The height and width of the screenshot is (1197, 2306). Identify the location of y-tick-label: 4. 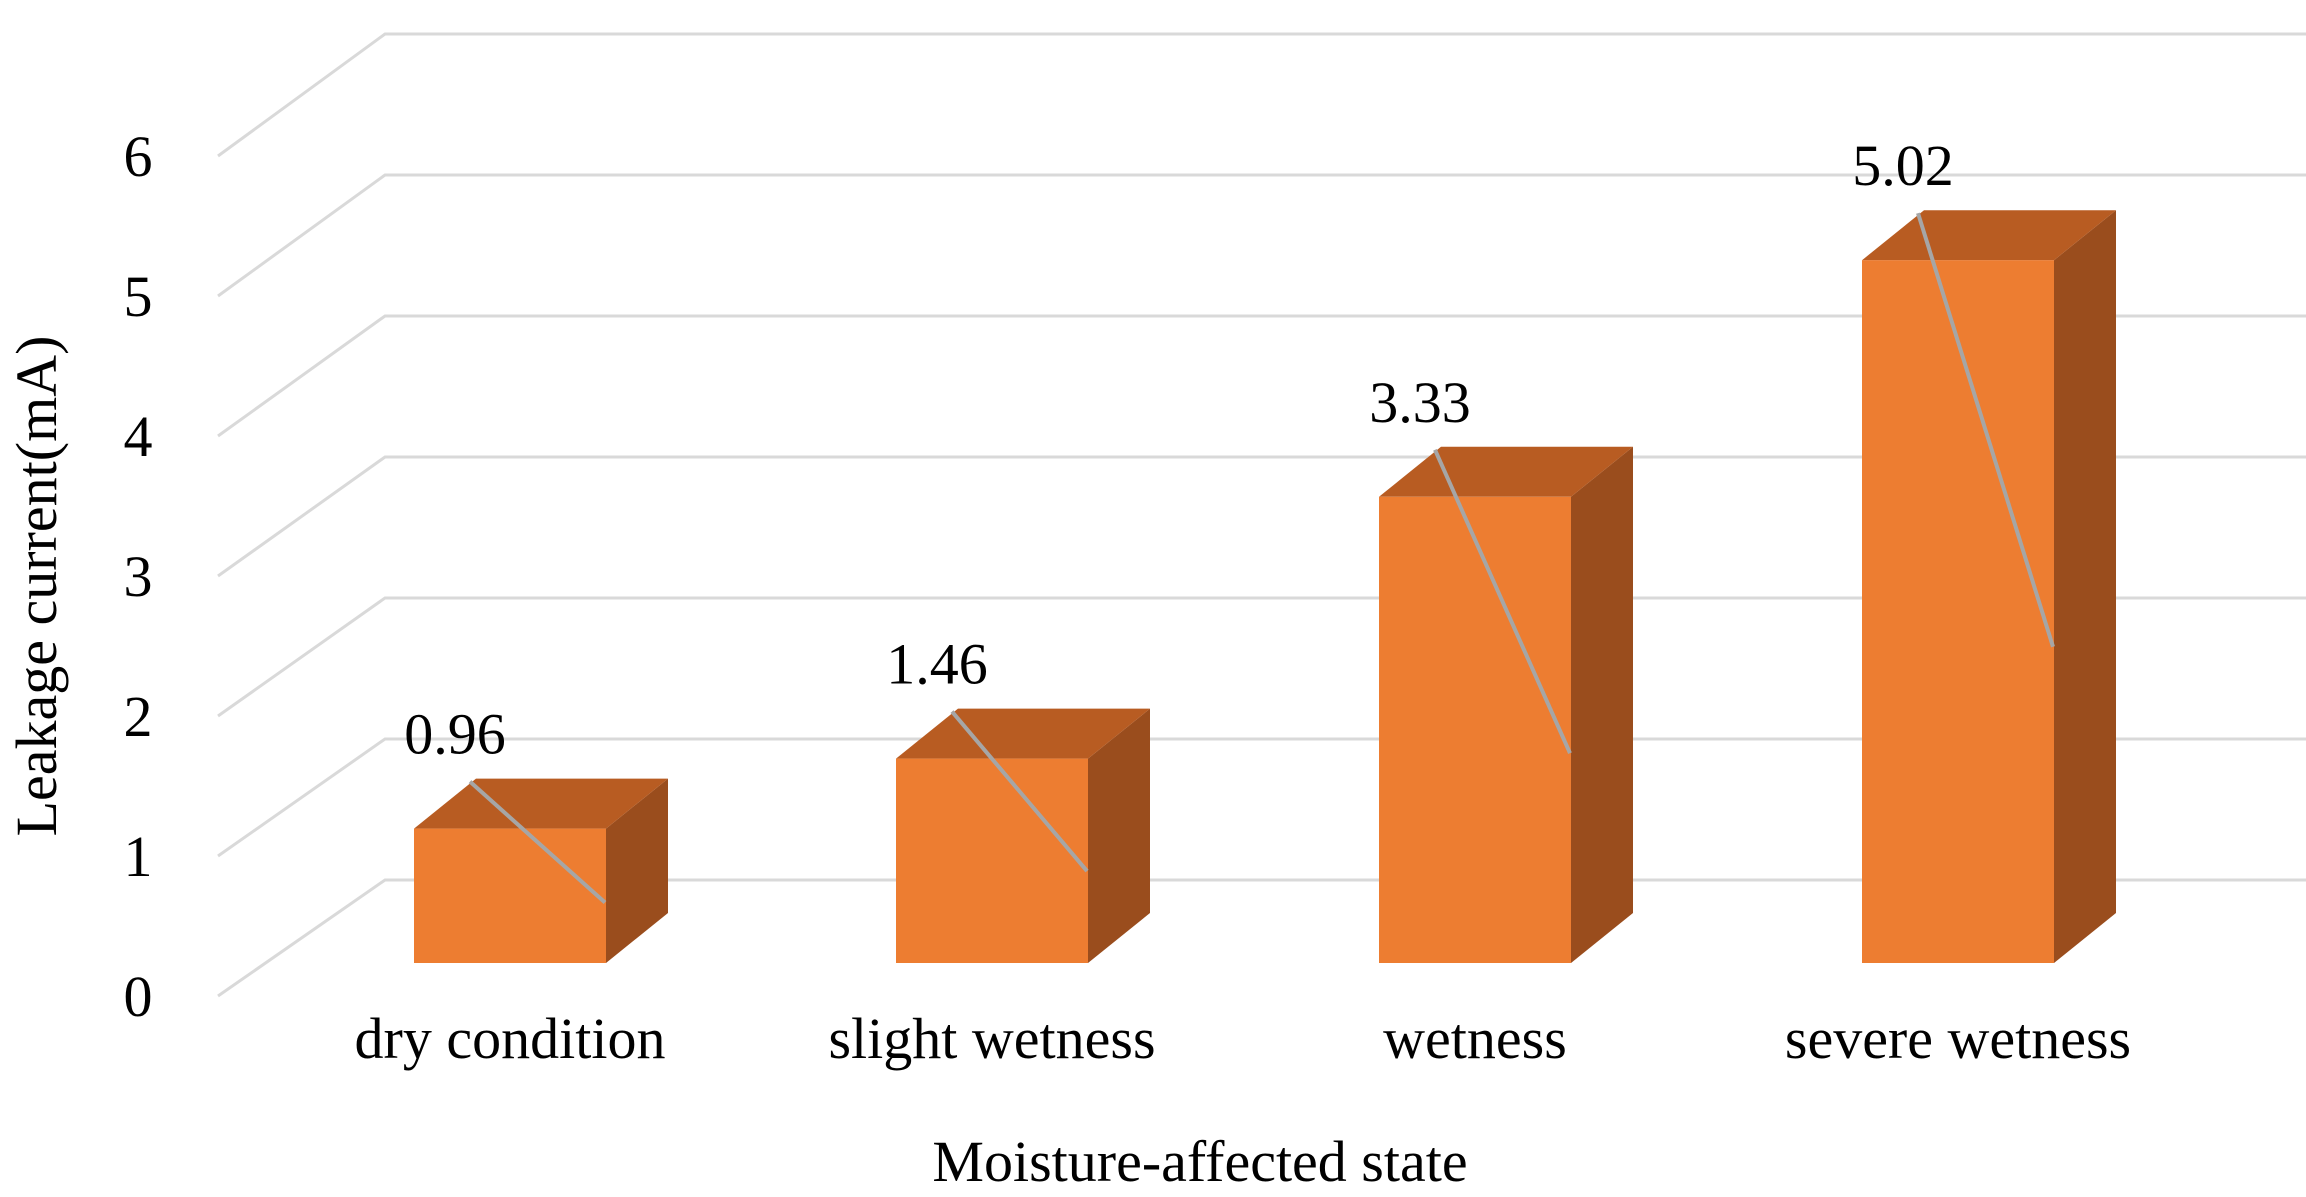
(138, 436).